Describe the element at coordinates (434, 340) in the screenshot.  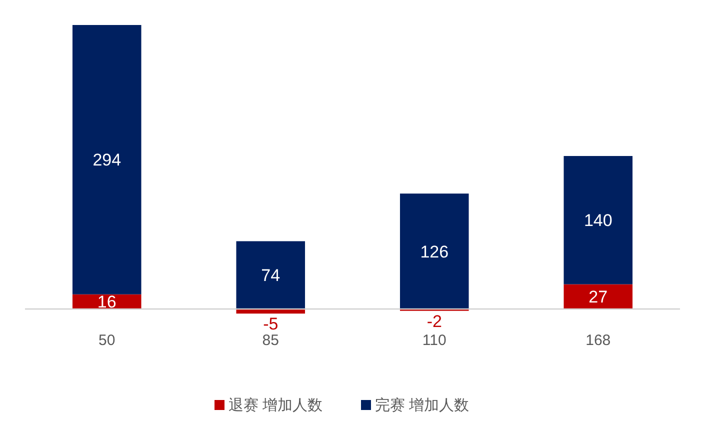
I see `x-tick-label: 110` at that location.